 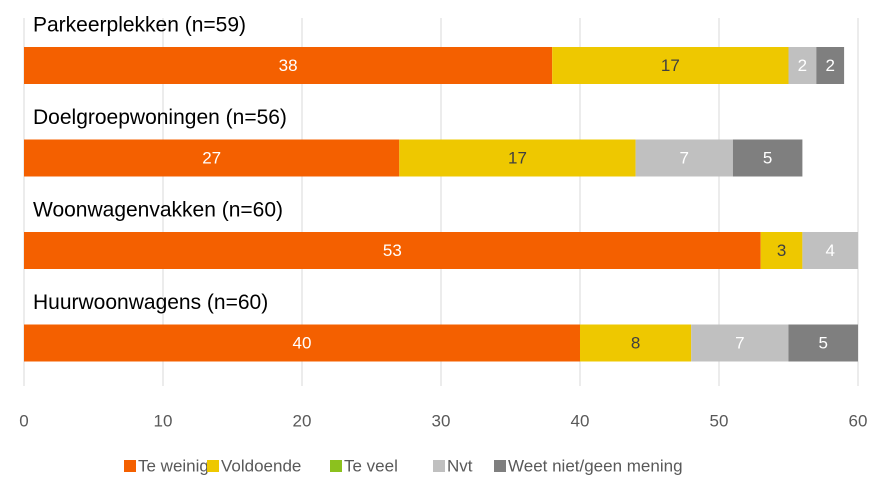 I want to click on legend-label: Nvt, so click(x=460, y=465).